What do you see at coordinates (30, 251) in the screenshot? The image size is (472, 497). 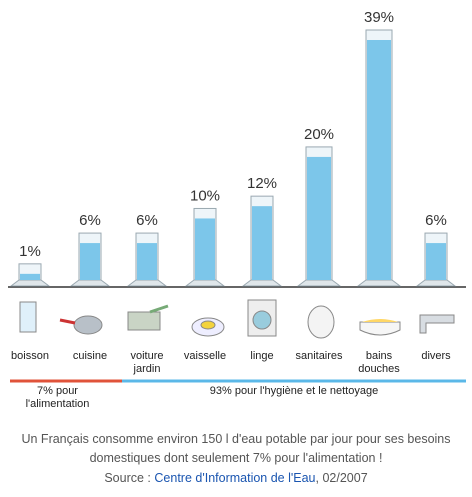 I see `value-label: 1%` at bounding box center [30, 251].